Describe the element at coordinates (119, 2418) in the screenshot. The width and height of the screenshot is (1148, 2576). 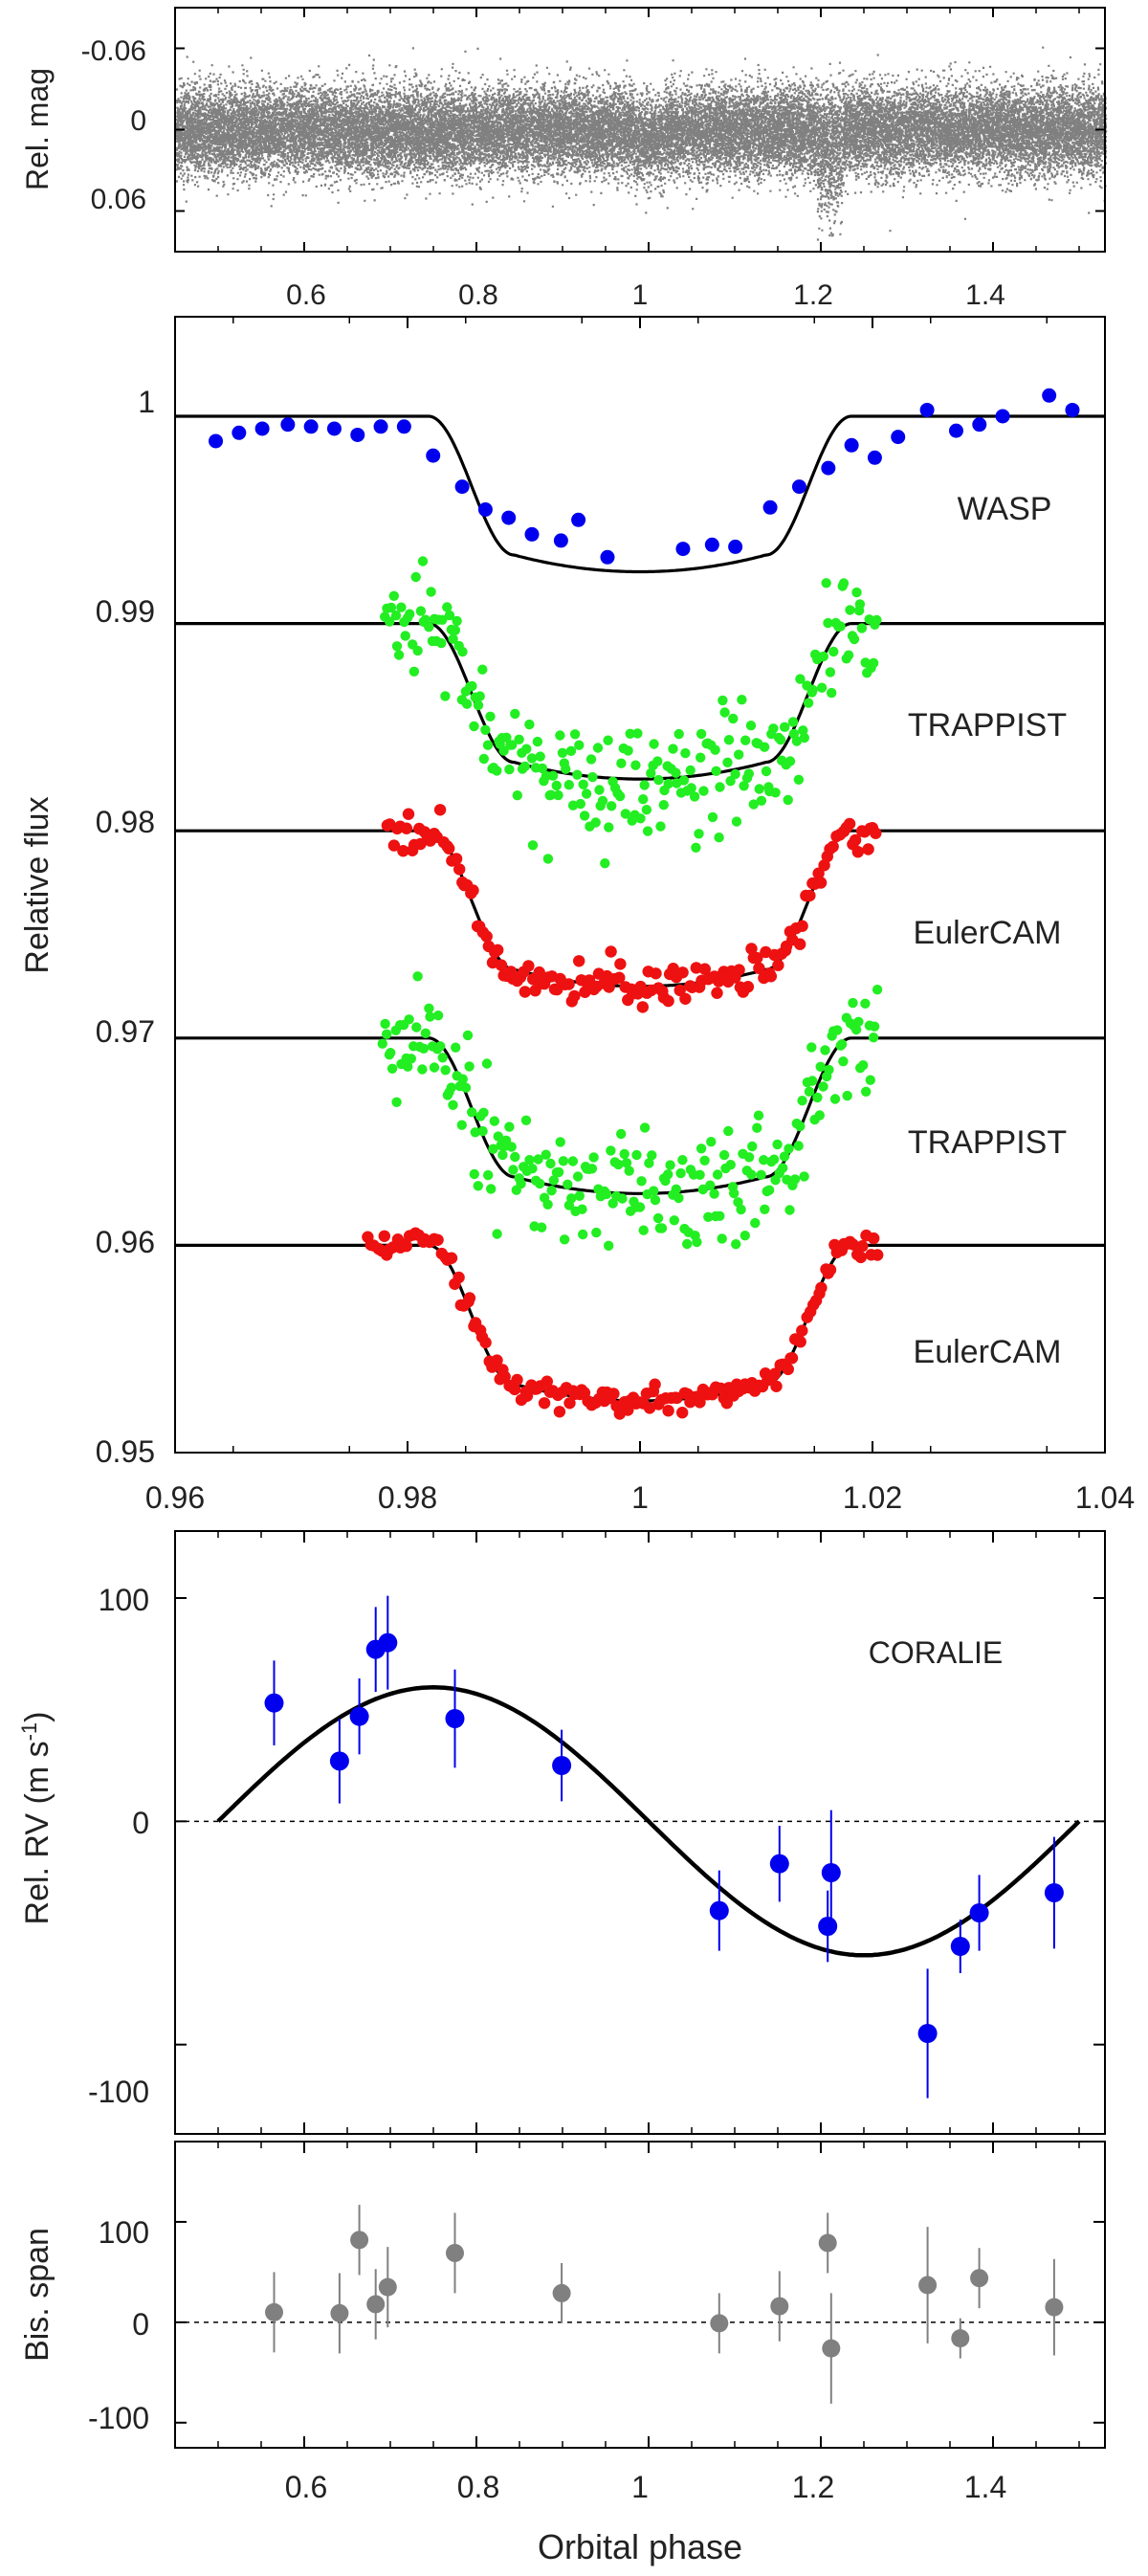
I see `bis-ytick-0: -100` at that location.